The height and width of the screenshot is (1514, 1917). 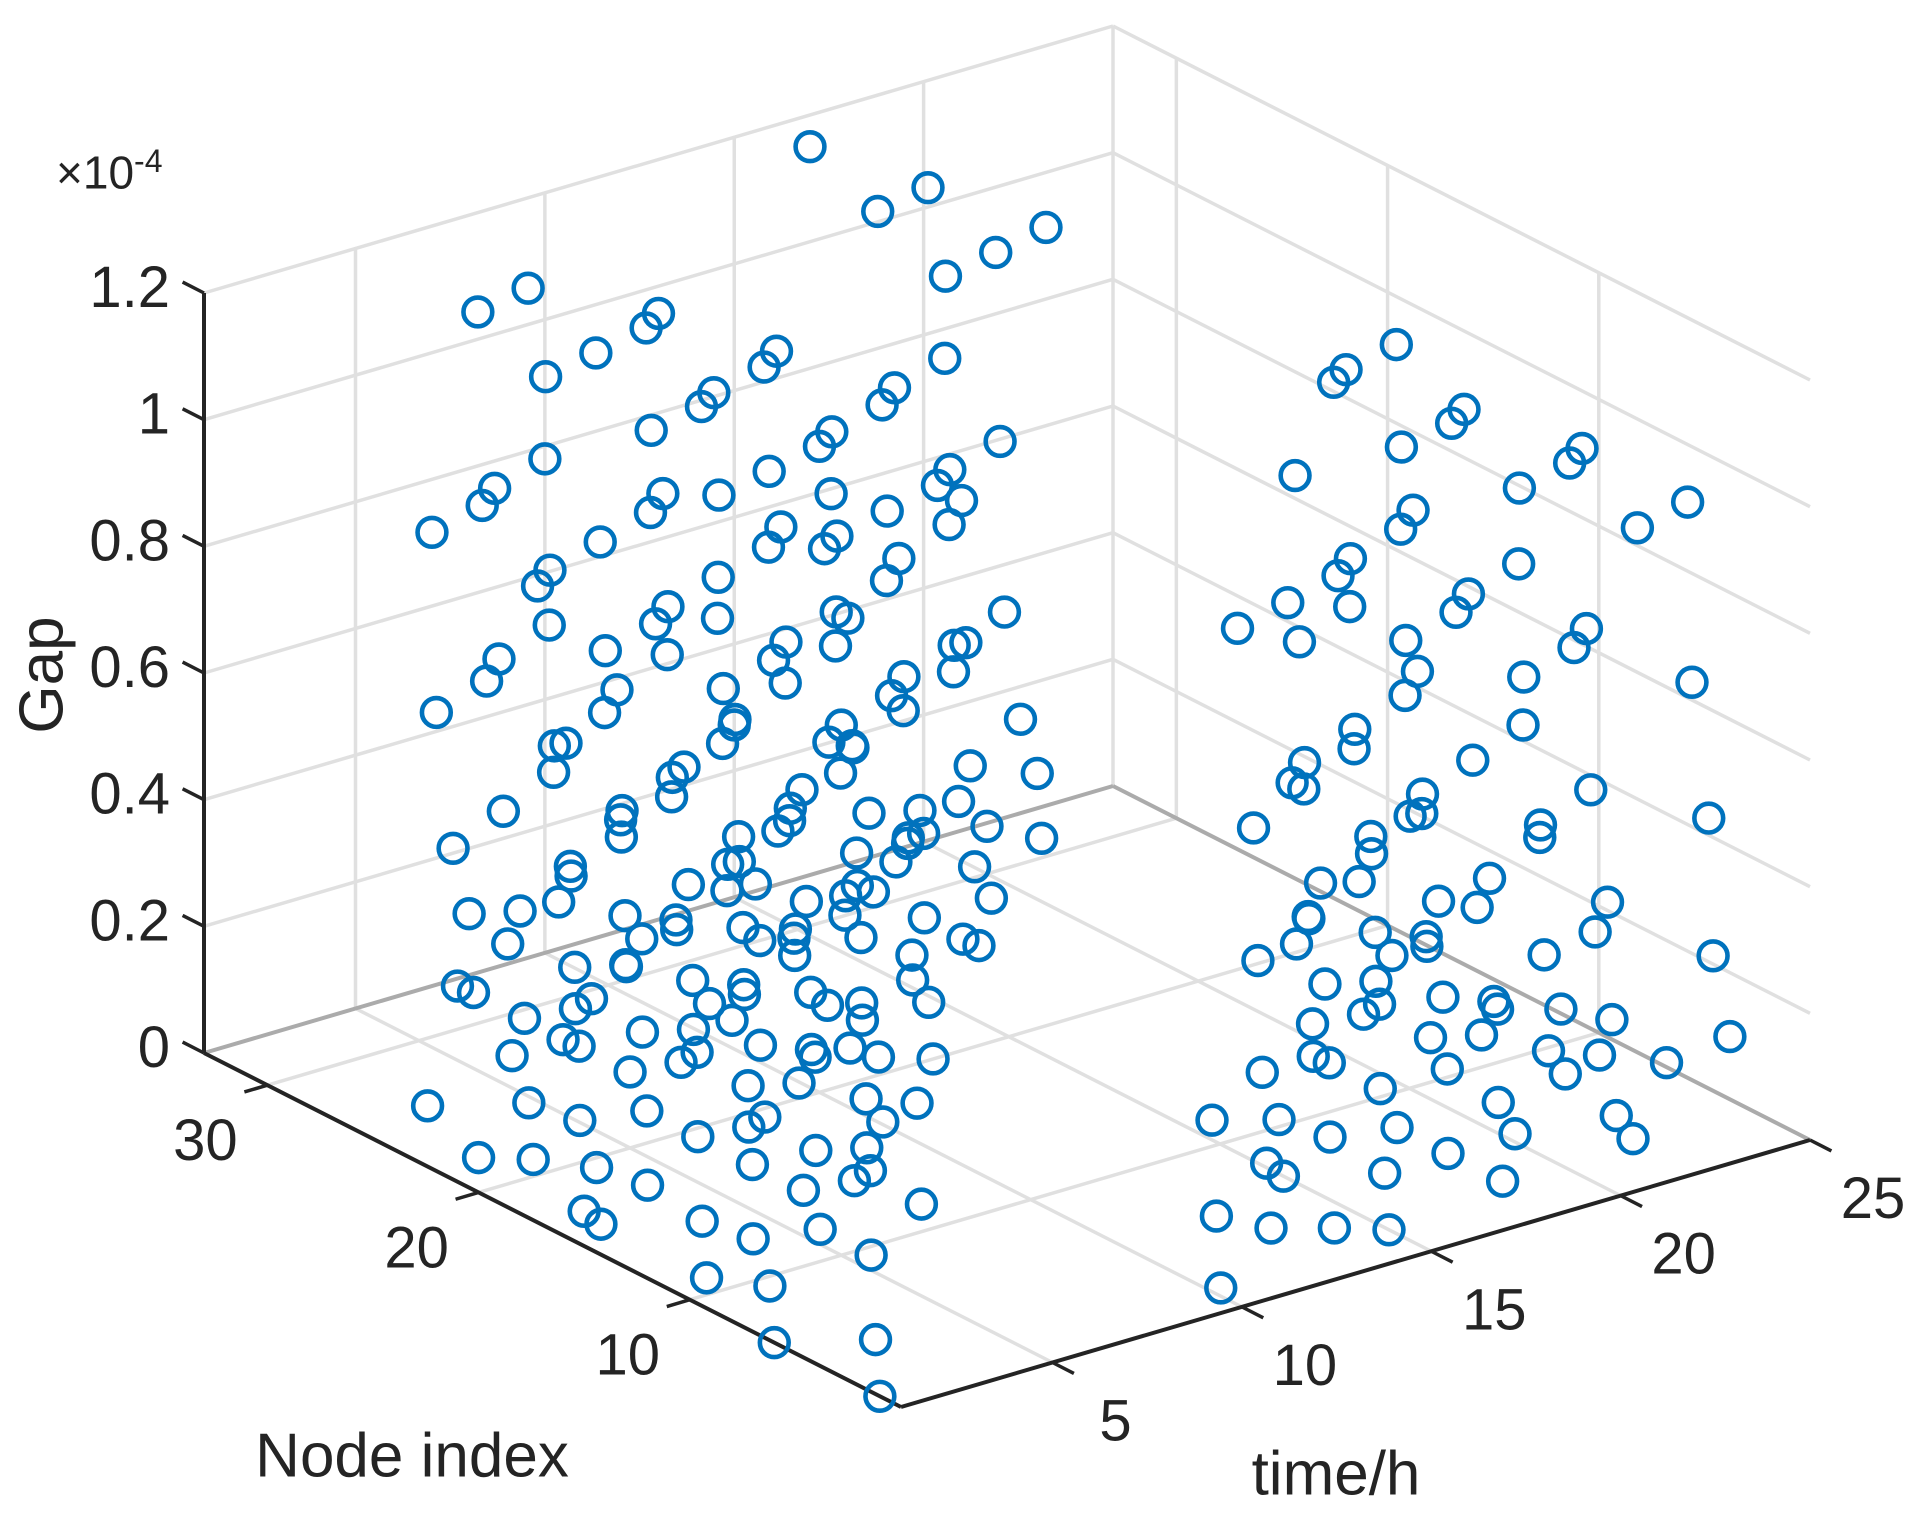 What do you see at coordinates (721, 951) in the screenshot?
I see `grid-node-floor` at bounding box center [721, 951].